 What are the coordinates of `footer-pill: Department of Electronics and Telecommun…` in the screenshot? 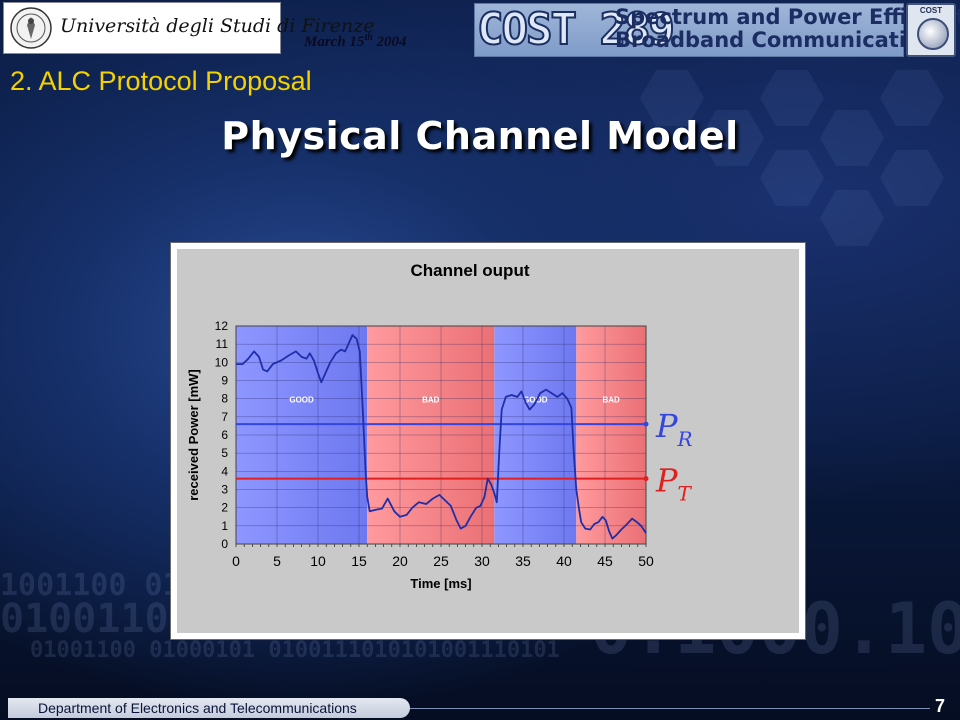 It's located at (209, 708).